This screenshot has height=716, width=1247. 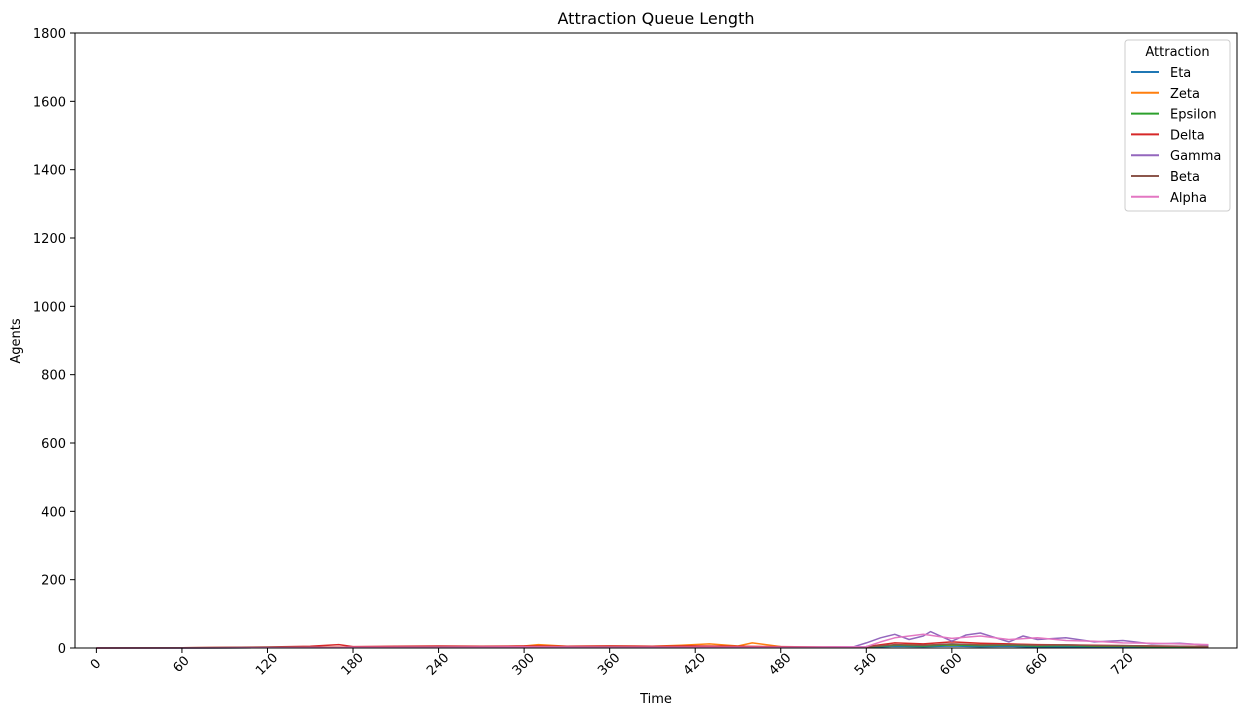 I want to click on legend-label-gamma: Gamma, so click(x=1195, y=156).